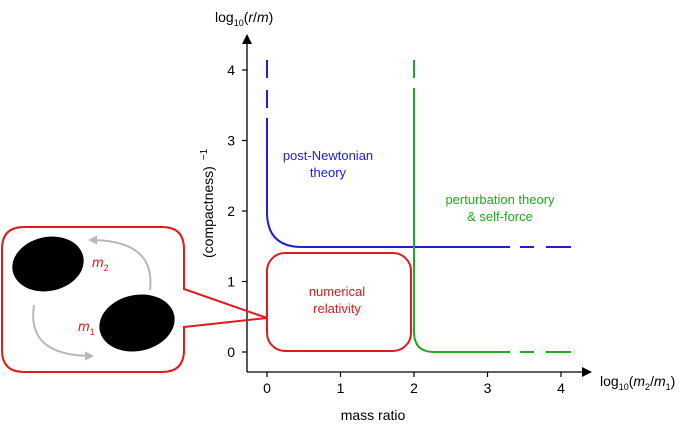 The height and width of the screenshot is (426, 699). I want to click on post-newtonian-label: post-Newtonian theory, so click(328, 164).